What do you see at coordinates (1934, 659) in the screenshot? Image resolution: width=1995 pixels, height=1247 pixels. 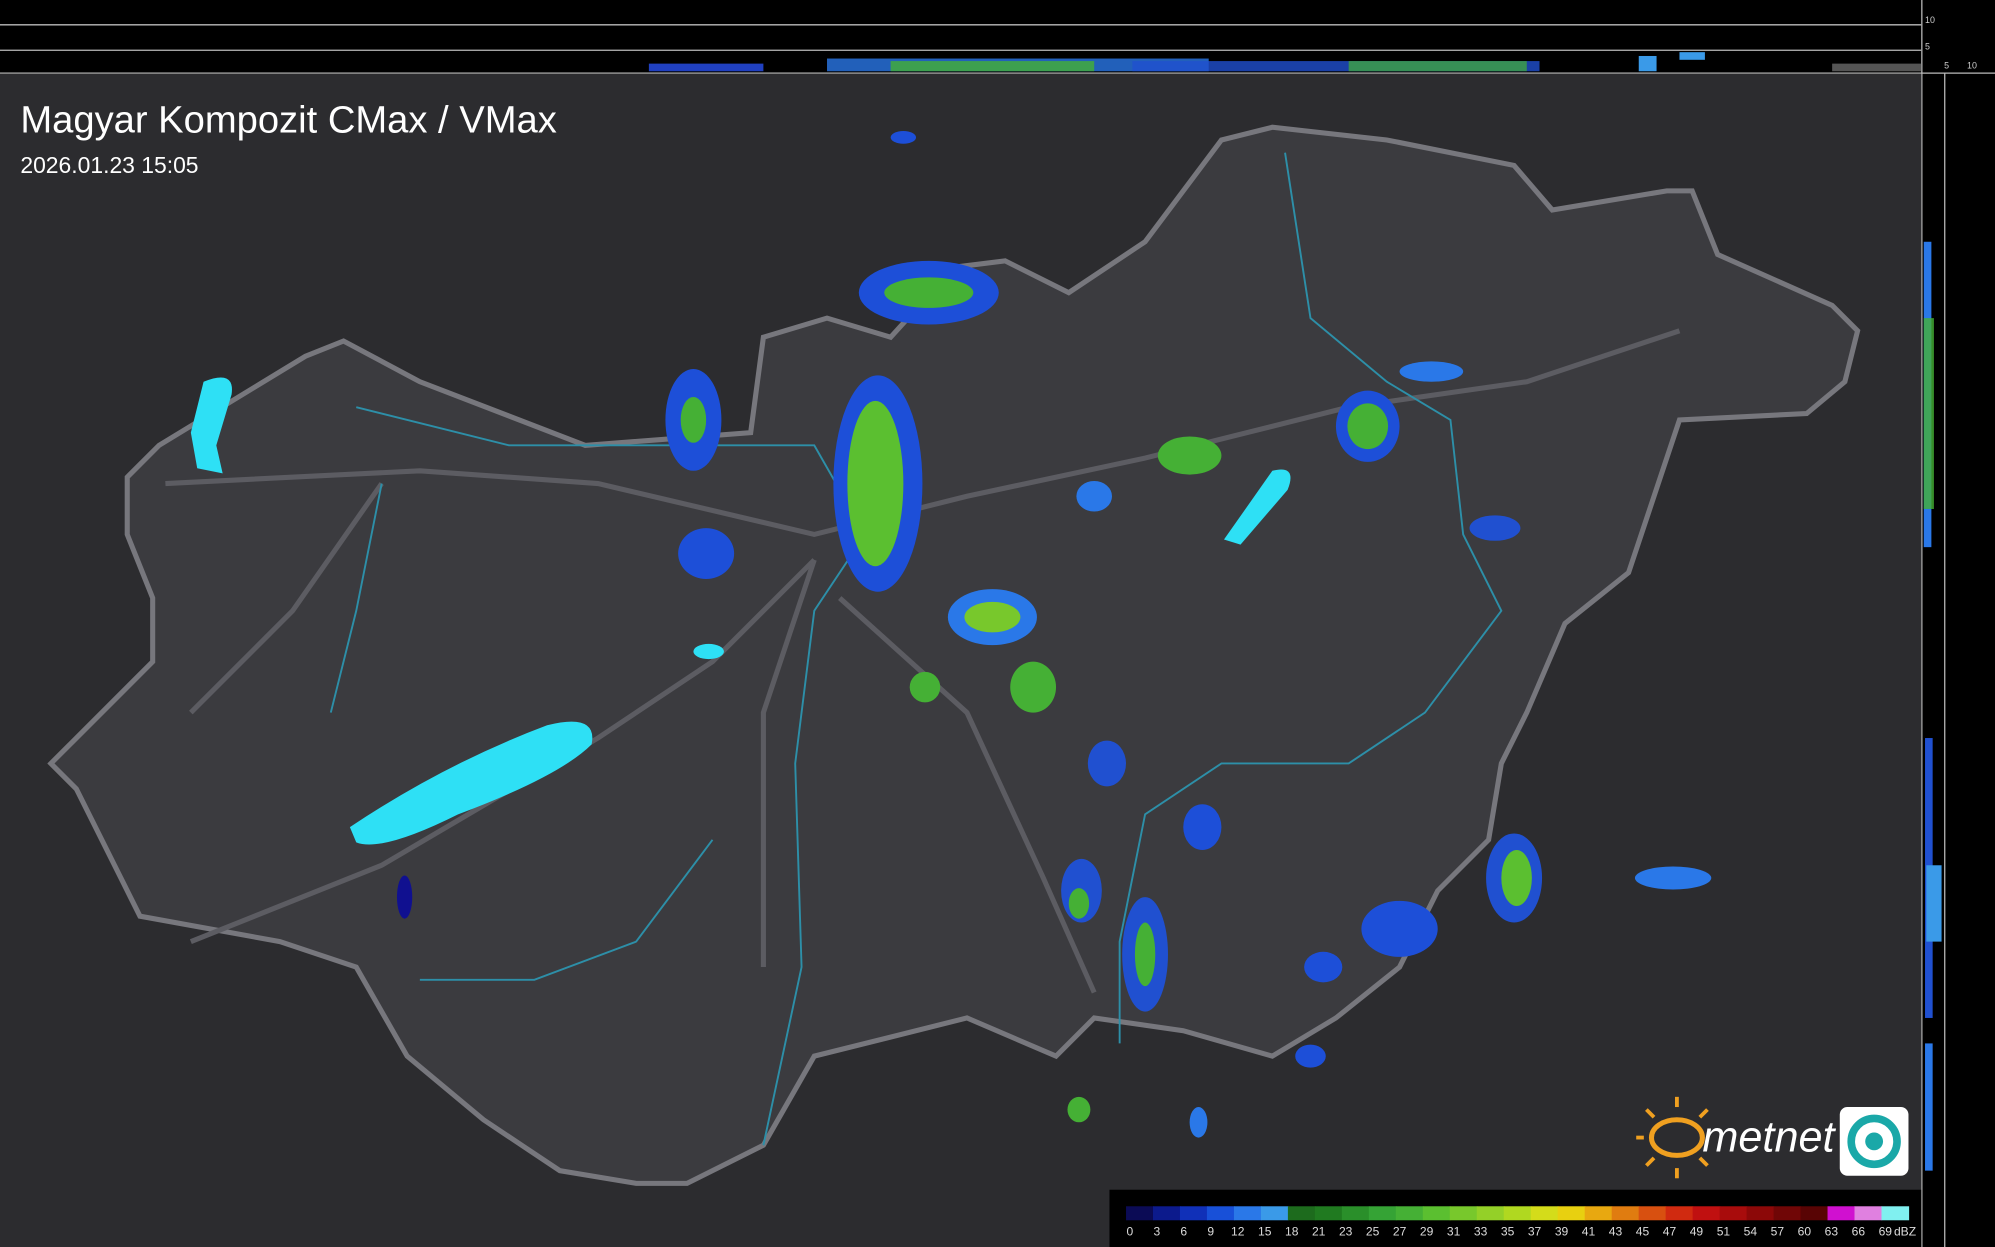 I see `right-profile` at bounding box center [1934, 659].